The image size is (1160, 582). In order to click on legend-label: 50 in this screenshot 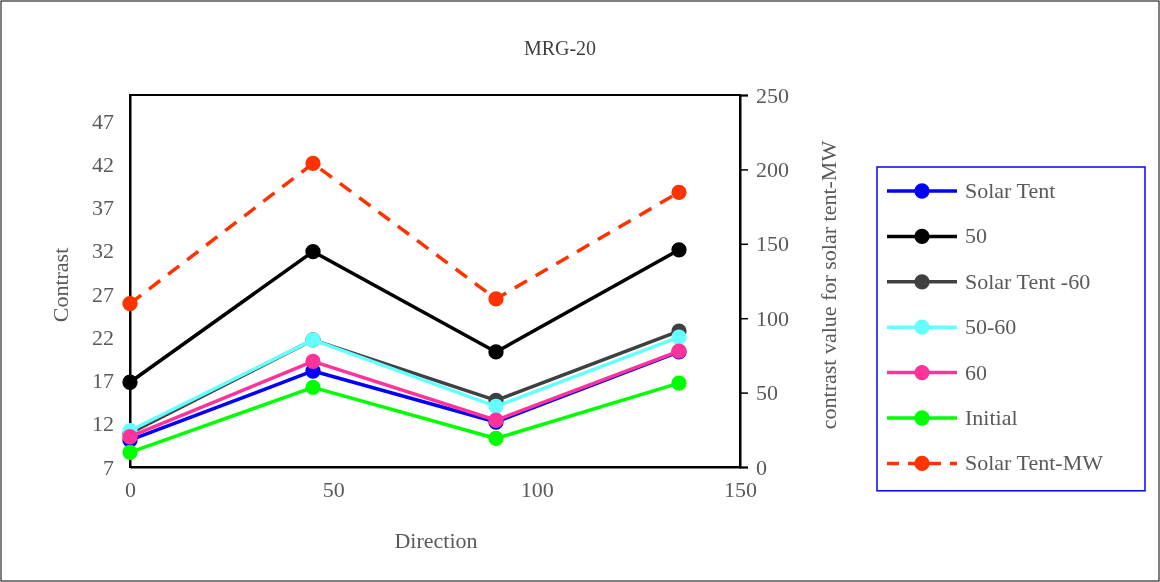, I will do `click(976, 236)`.